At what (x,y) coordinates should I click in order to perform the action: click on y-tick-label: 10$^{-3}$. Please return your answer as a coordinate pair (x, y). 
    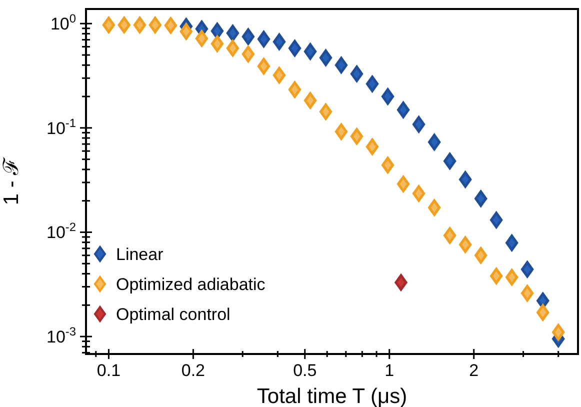
    Looking at the image, I should click on (61, 335).